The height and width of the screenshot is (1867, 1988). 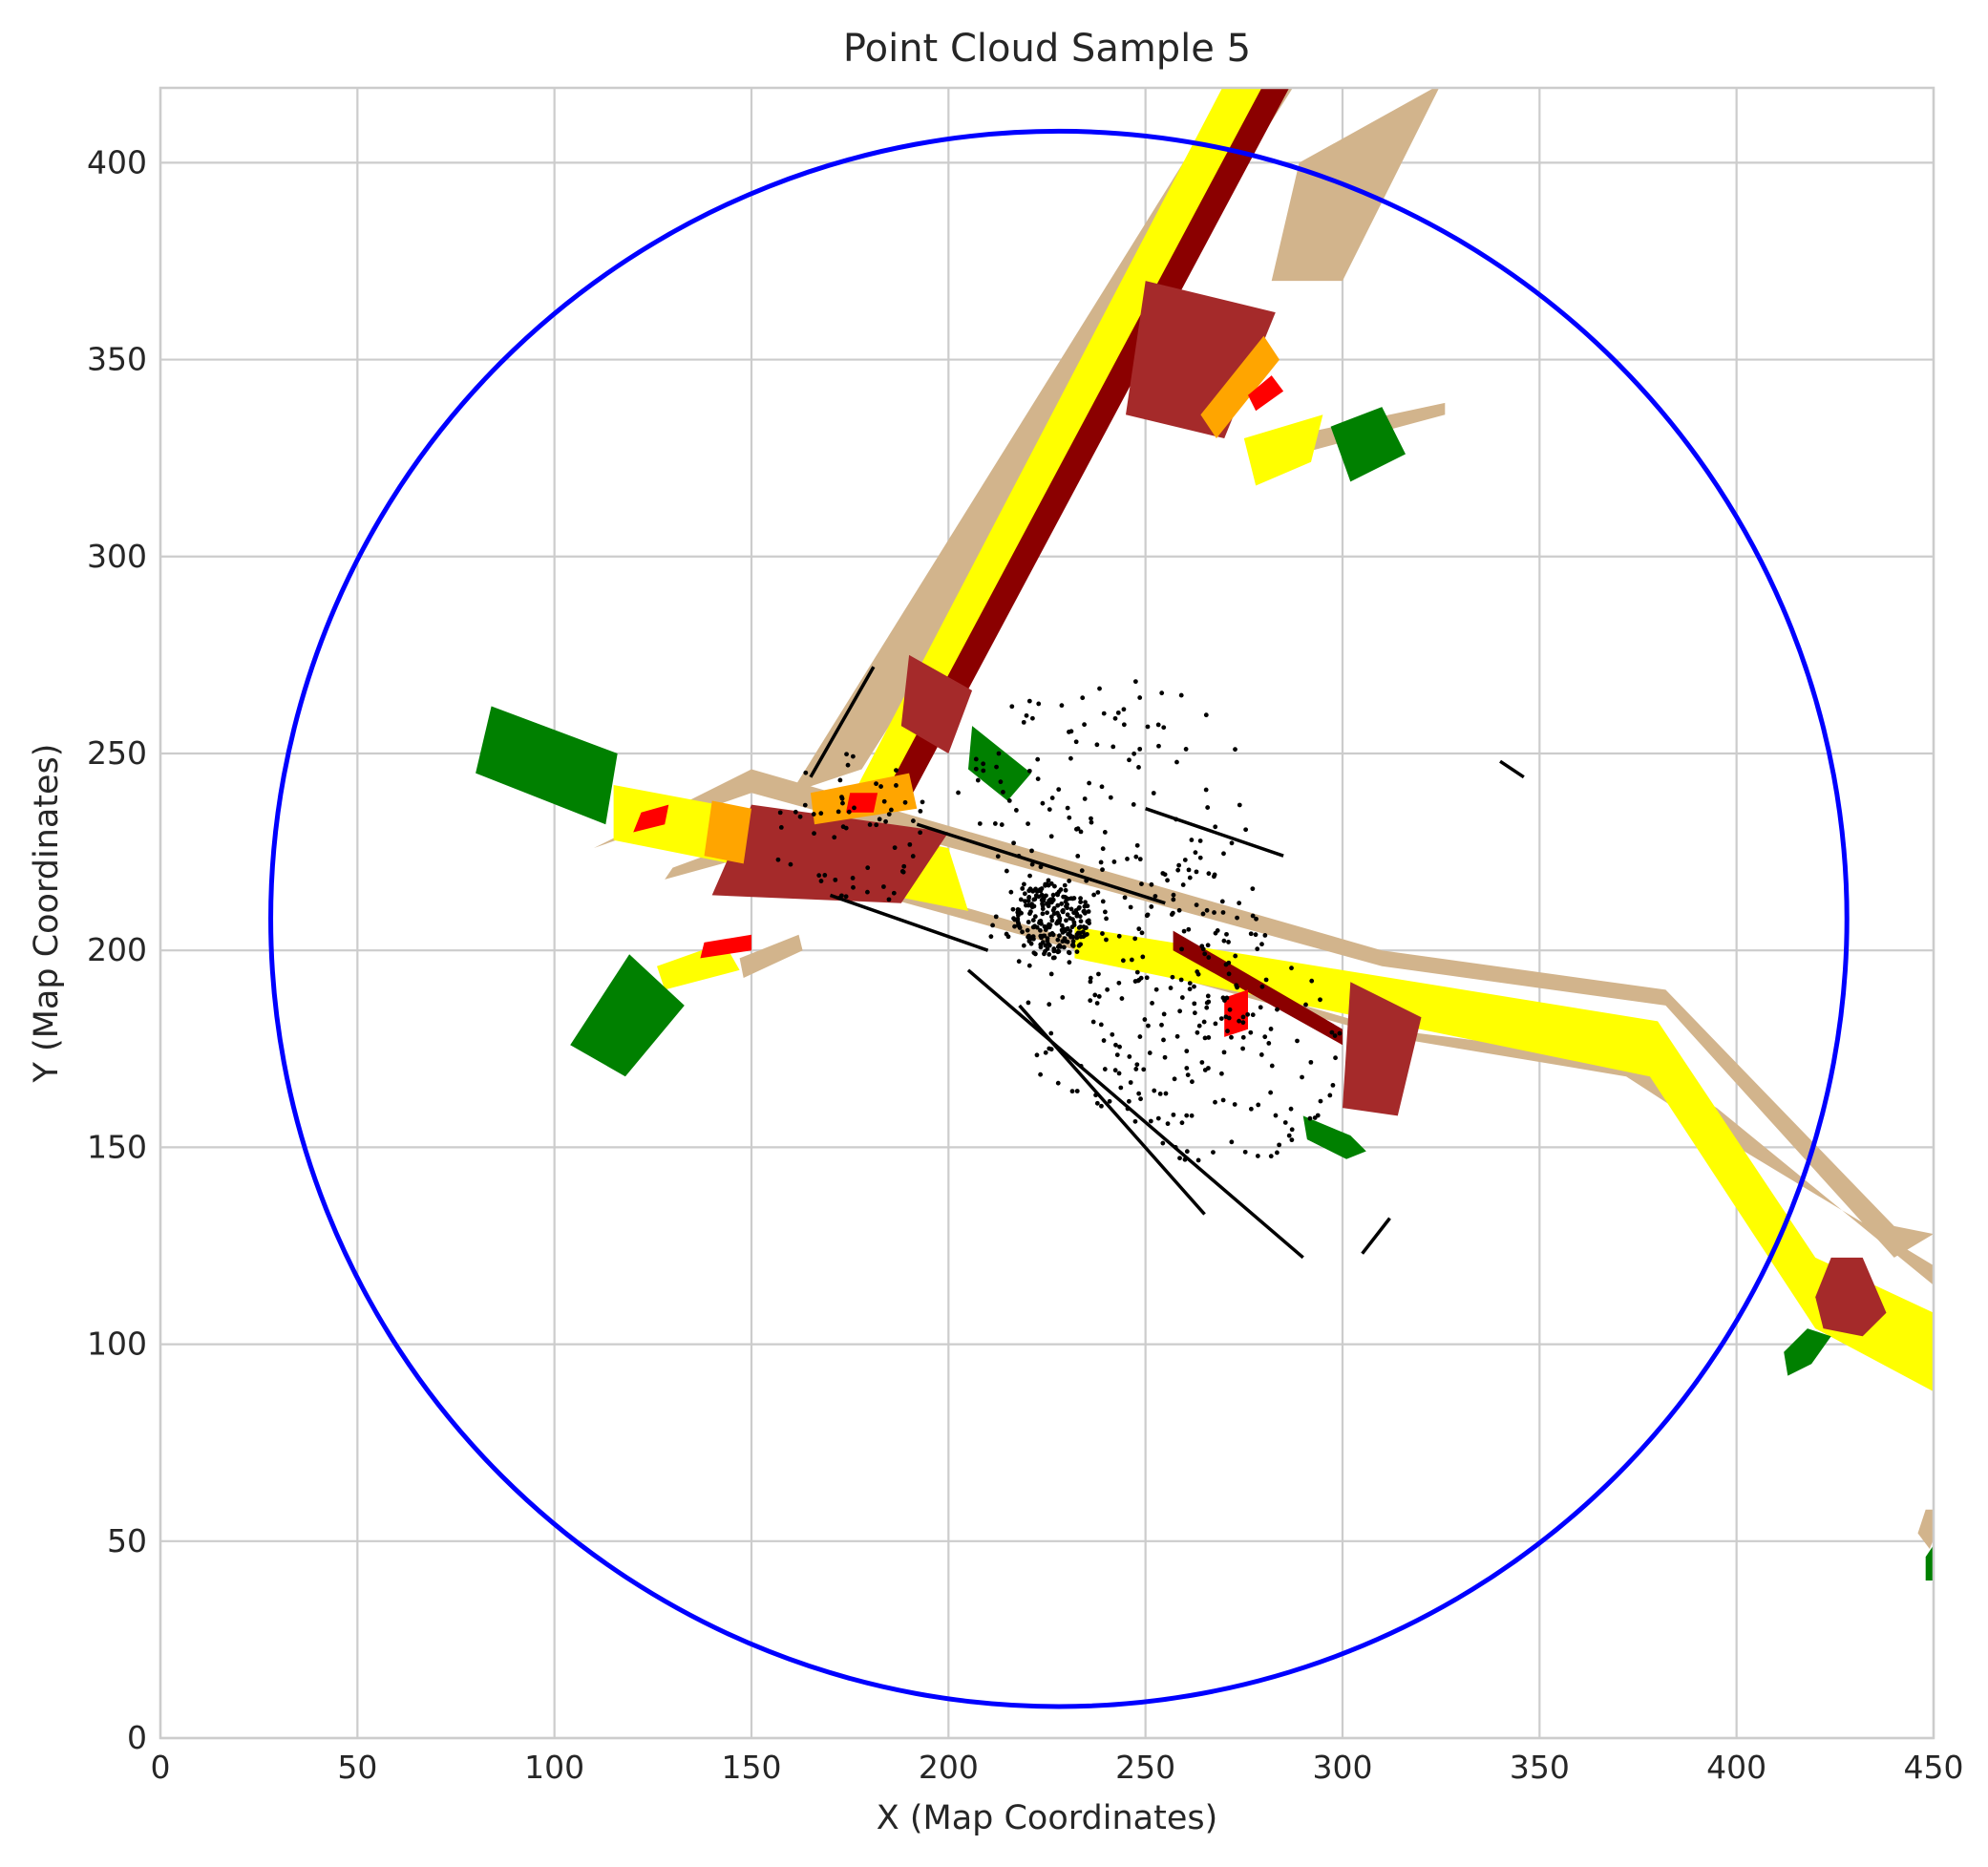 What do you see at coordinates (1145, 1767) in the screenshot?
I see `x-tick-label: 250` at bounding box center [1145, 1767].